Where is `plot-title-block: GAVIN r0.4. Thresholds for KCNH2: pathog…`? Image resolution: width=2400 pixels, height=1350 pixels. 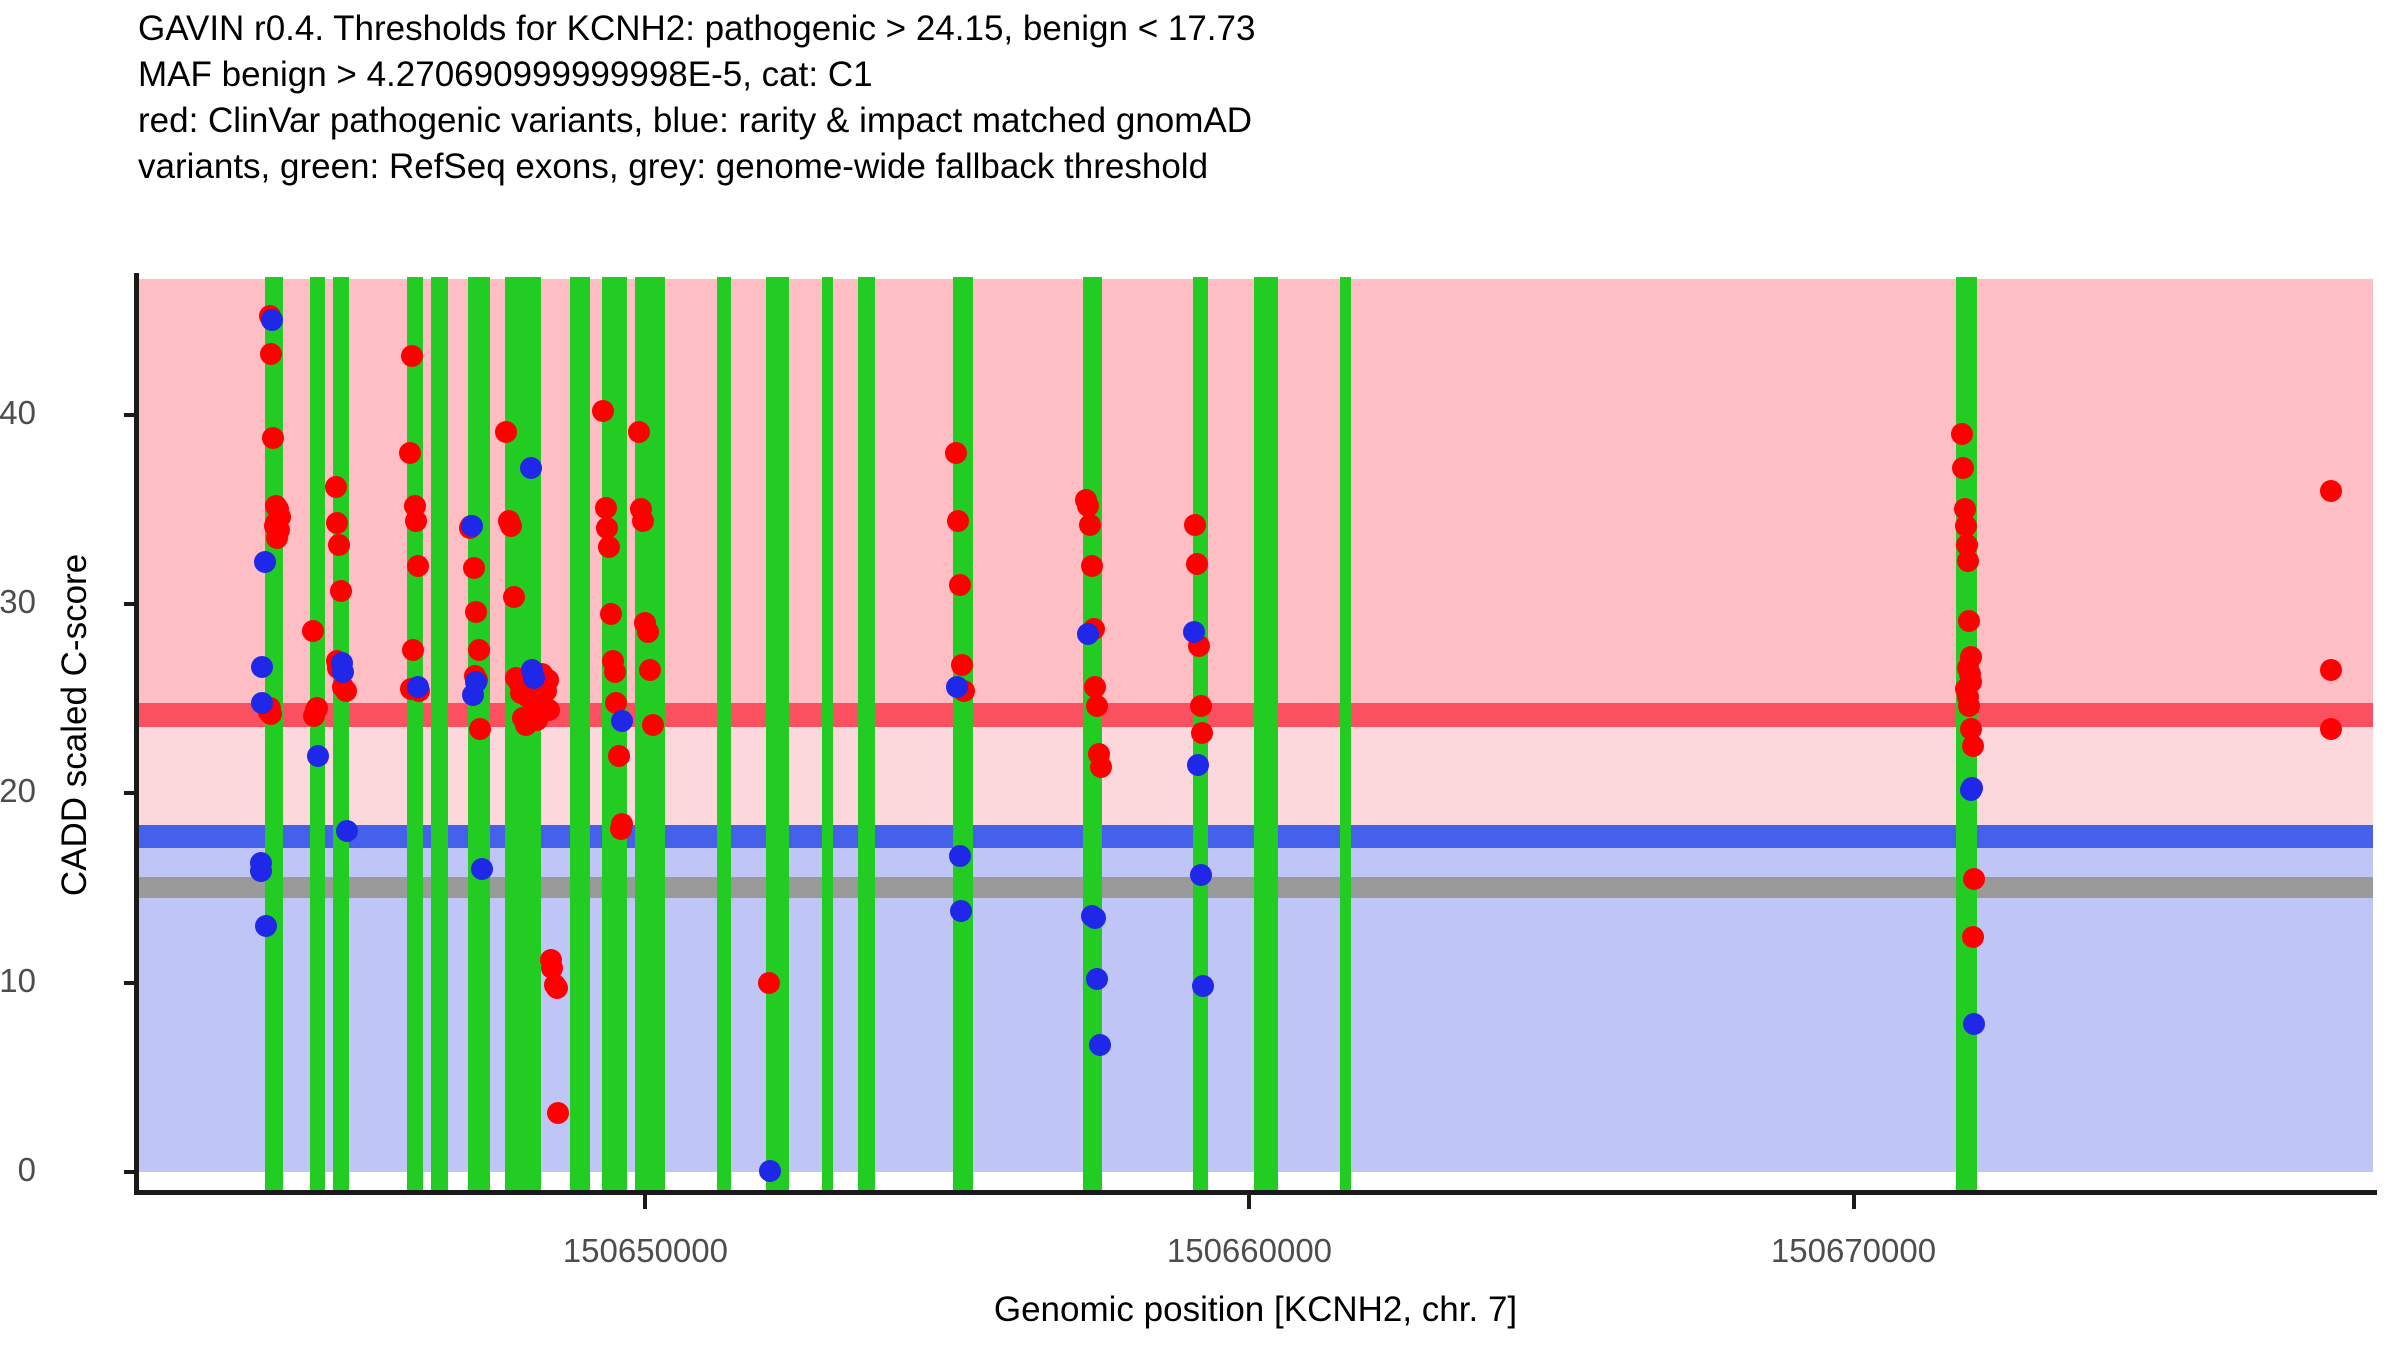 plot-title-block: GAVIN r0.4. Thresholds for KCNH2: pathog… is located at coordinates (1238, 98).